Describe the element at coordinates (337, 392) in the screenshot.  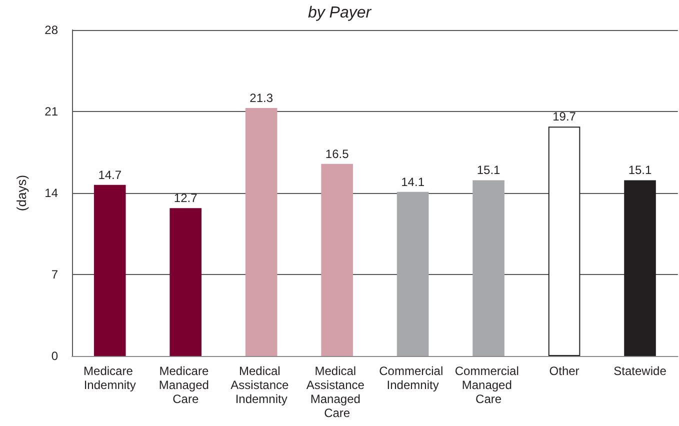
I see `x-tick-label: Medical Assistance Managed Care` at that location.